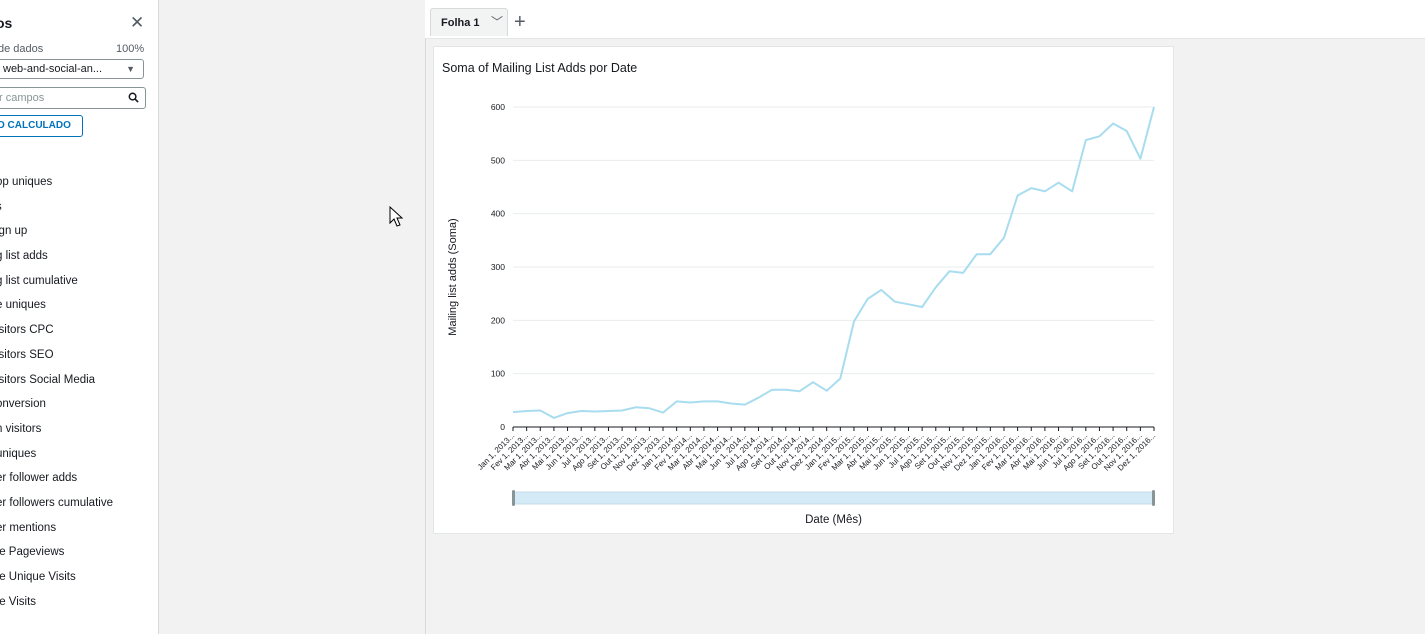 The width and height of the screenshot is (1425, 634). I want to click on field-item: ign up, so click(14, 231).